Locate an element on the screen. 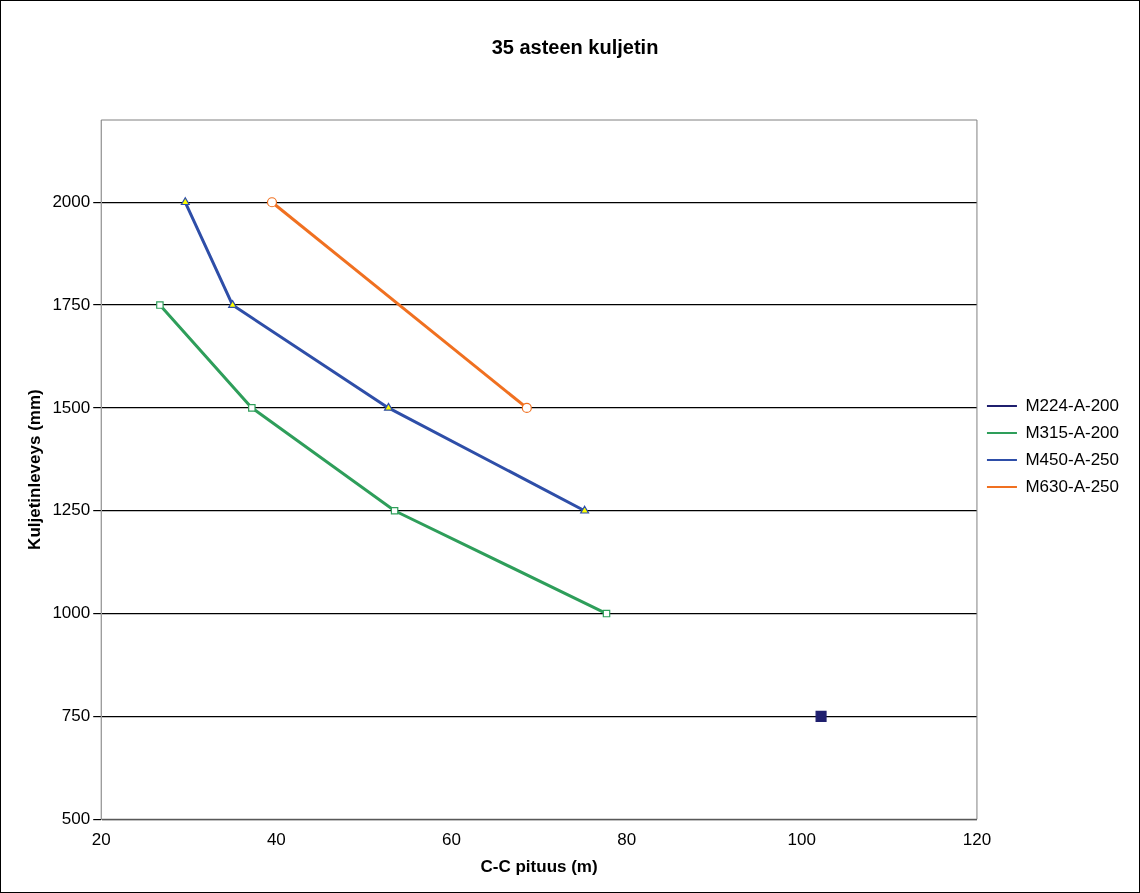 The width and height of the screenshot is (1140, 893). x-tick-label: 100 is located at coordinates (801, 840).